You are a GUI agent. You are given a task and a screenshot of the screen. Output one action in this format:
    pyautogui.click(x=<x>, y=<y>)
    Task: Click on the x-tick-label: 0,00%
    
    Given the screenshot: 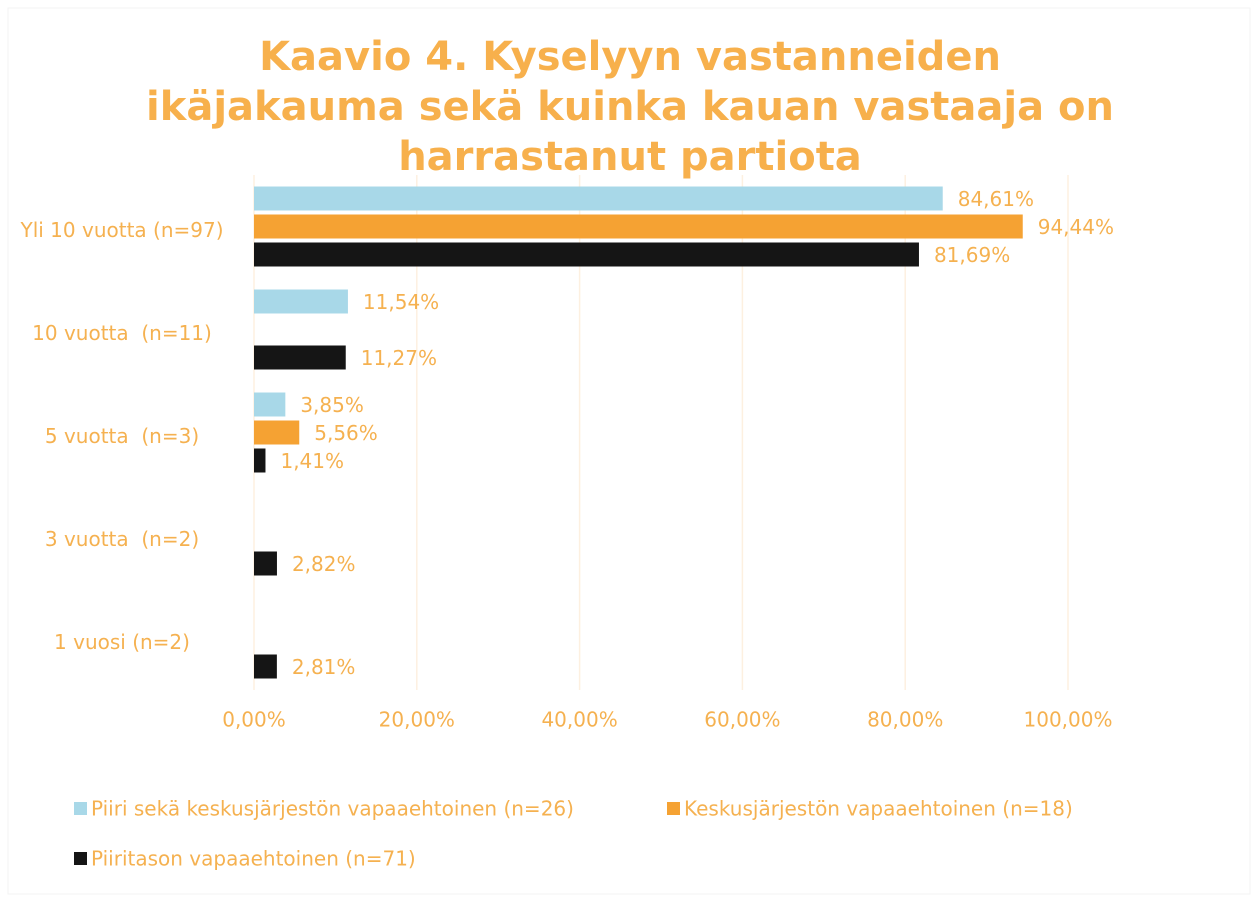 What is the action you would take?
    pyautogui.click(x=254, y=720)
    